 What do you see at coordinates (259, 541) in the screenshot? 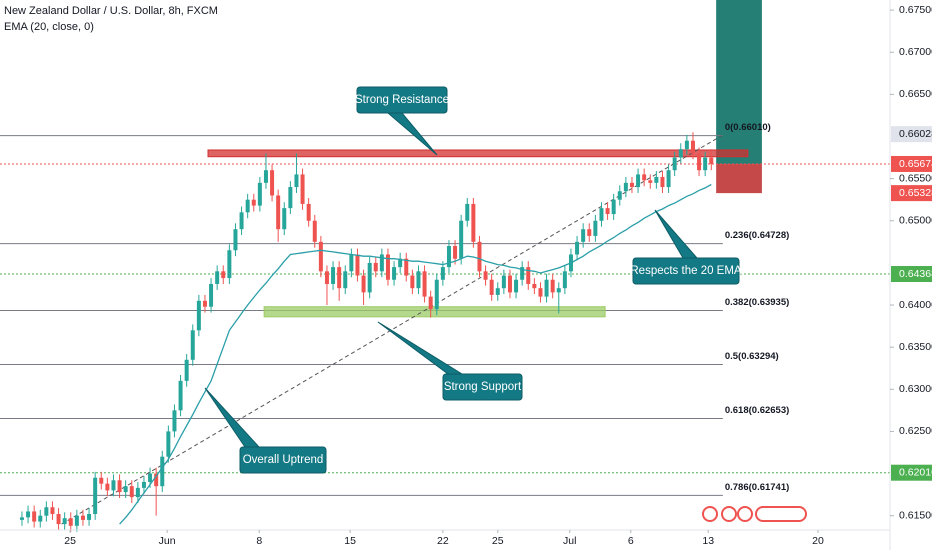
I see `x-tick-label: 8` at bounding box center [259, 541].